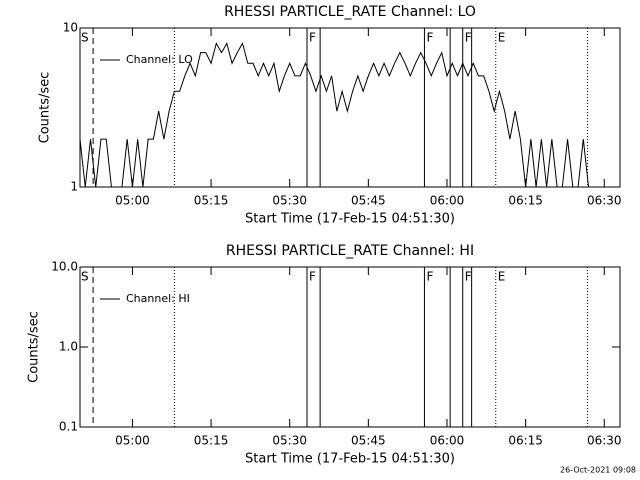  I want to click on footer: 26-Oct-2021 09:08, so click(598, 470).